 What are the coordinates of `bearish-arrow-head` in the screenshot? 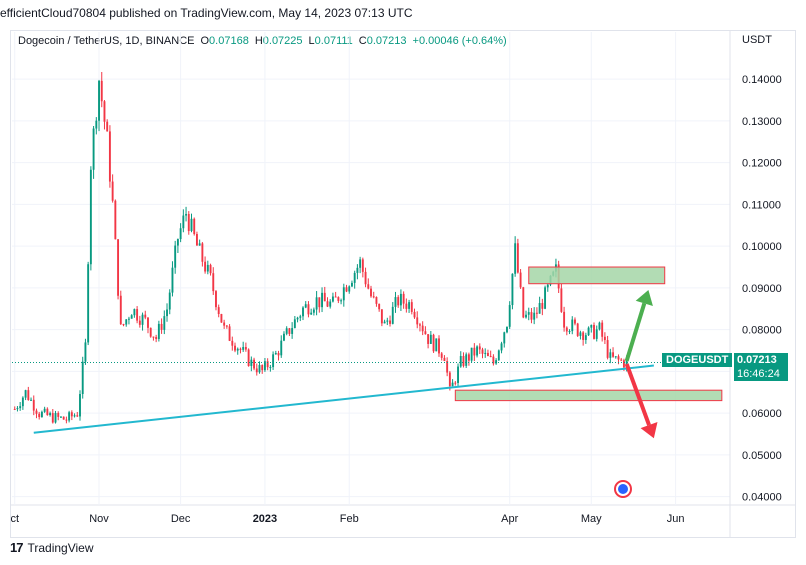 It's located at (649, 430).